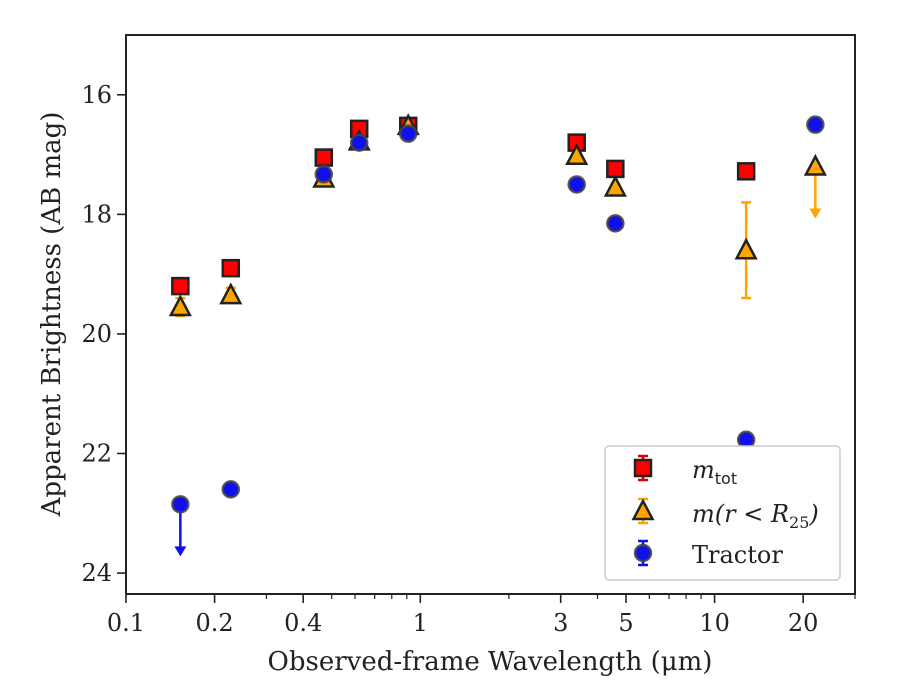 This screenshot has width=900, height=700. I want to click on x-tick-label: 1, so click(420, 623).